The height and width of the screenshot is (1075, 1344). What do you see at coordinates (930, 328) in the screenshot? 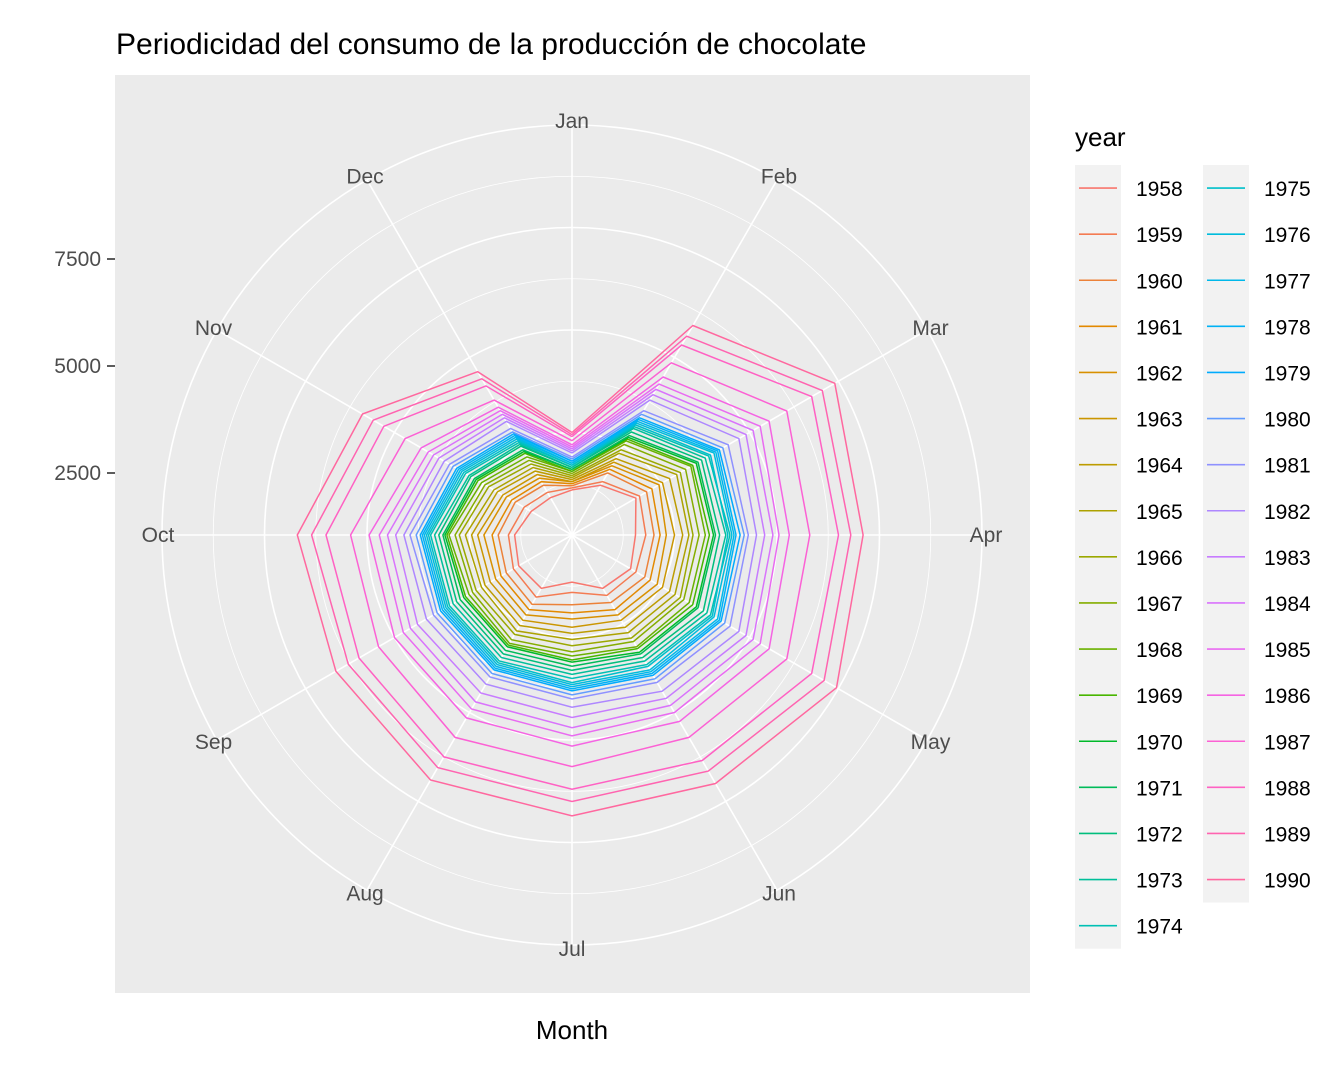
I see `month-label: Mar` at bounding box center [930, 328].